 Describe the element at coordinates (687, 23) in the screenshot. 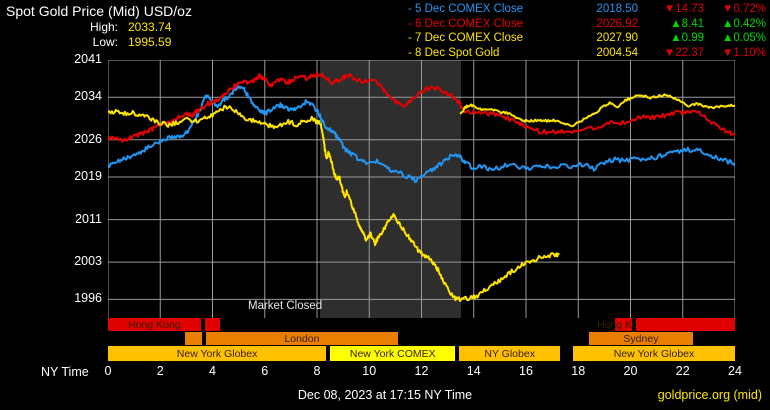

I see `legend-change-value: ▲8.41` at that location.